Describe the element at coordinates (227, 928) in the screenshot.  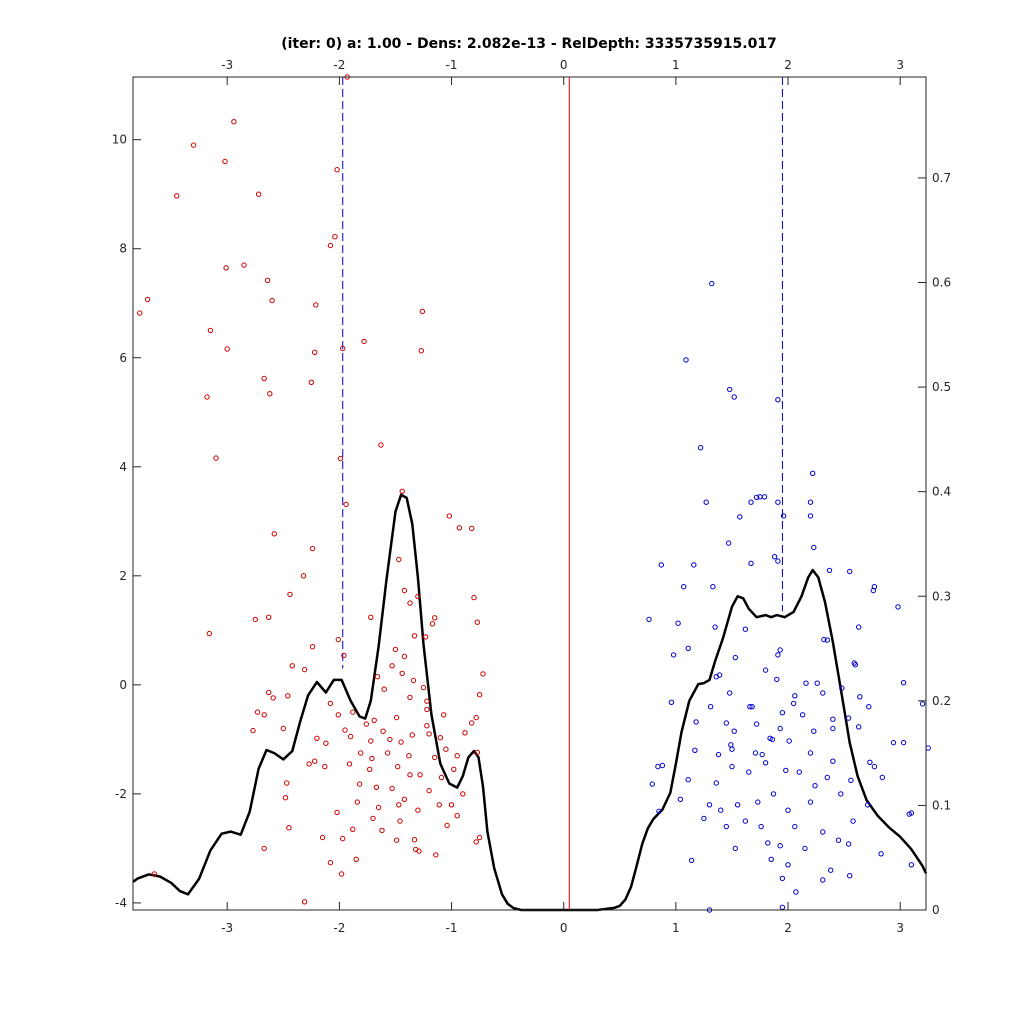
I see `x-tick-label-bottom-0: -3` at that location.